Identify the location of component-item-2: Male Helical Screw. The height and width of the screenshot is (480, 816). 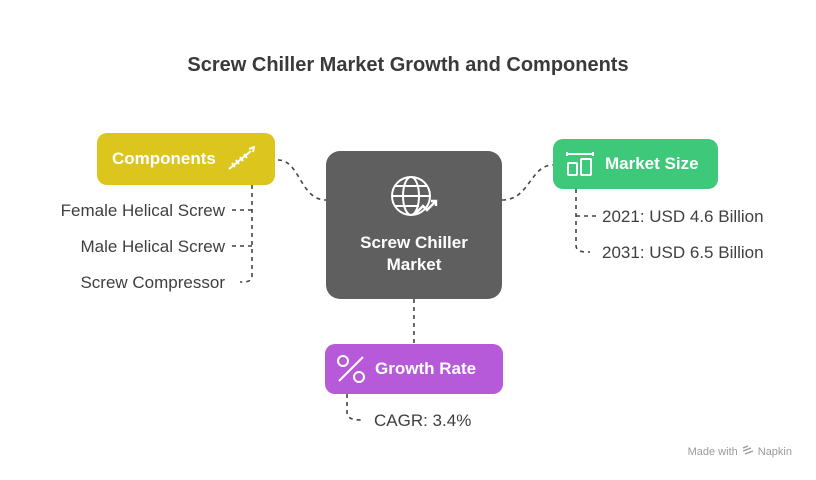
(152, 246).